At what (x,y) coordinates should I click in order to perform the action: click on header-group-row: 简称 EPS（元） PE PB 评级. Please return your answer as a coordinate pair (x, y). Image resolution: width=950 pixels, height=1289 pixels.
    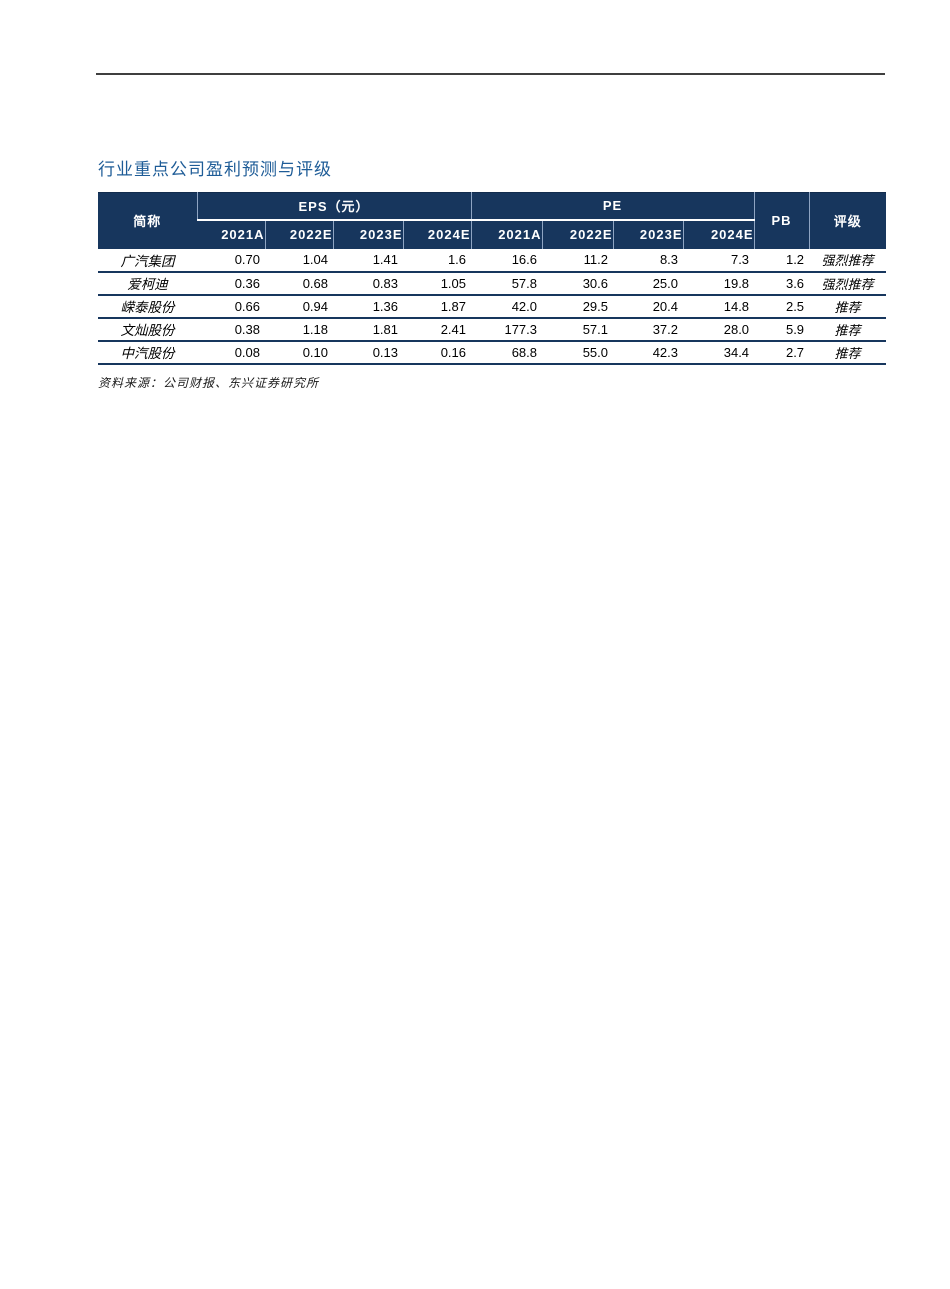
    Looking at the image, I should click on (492, 220).